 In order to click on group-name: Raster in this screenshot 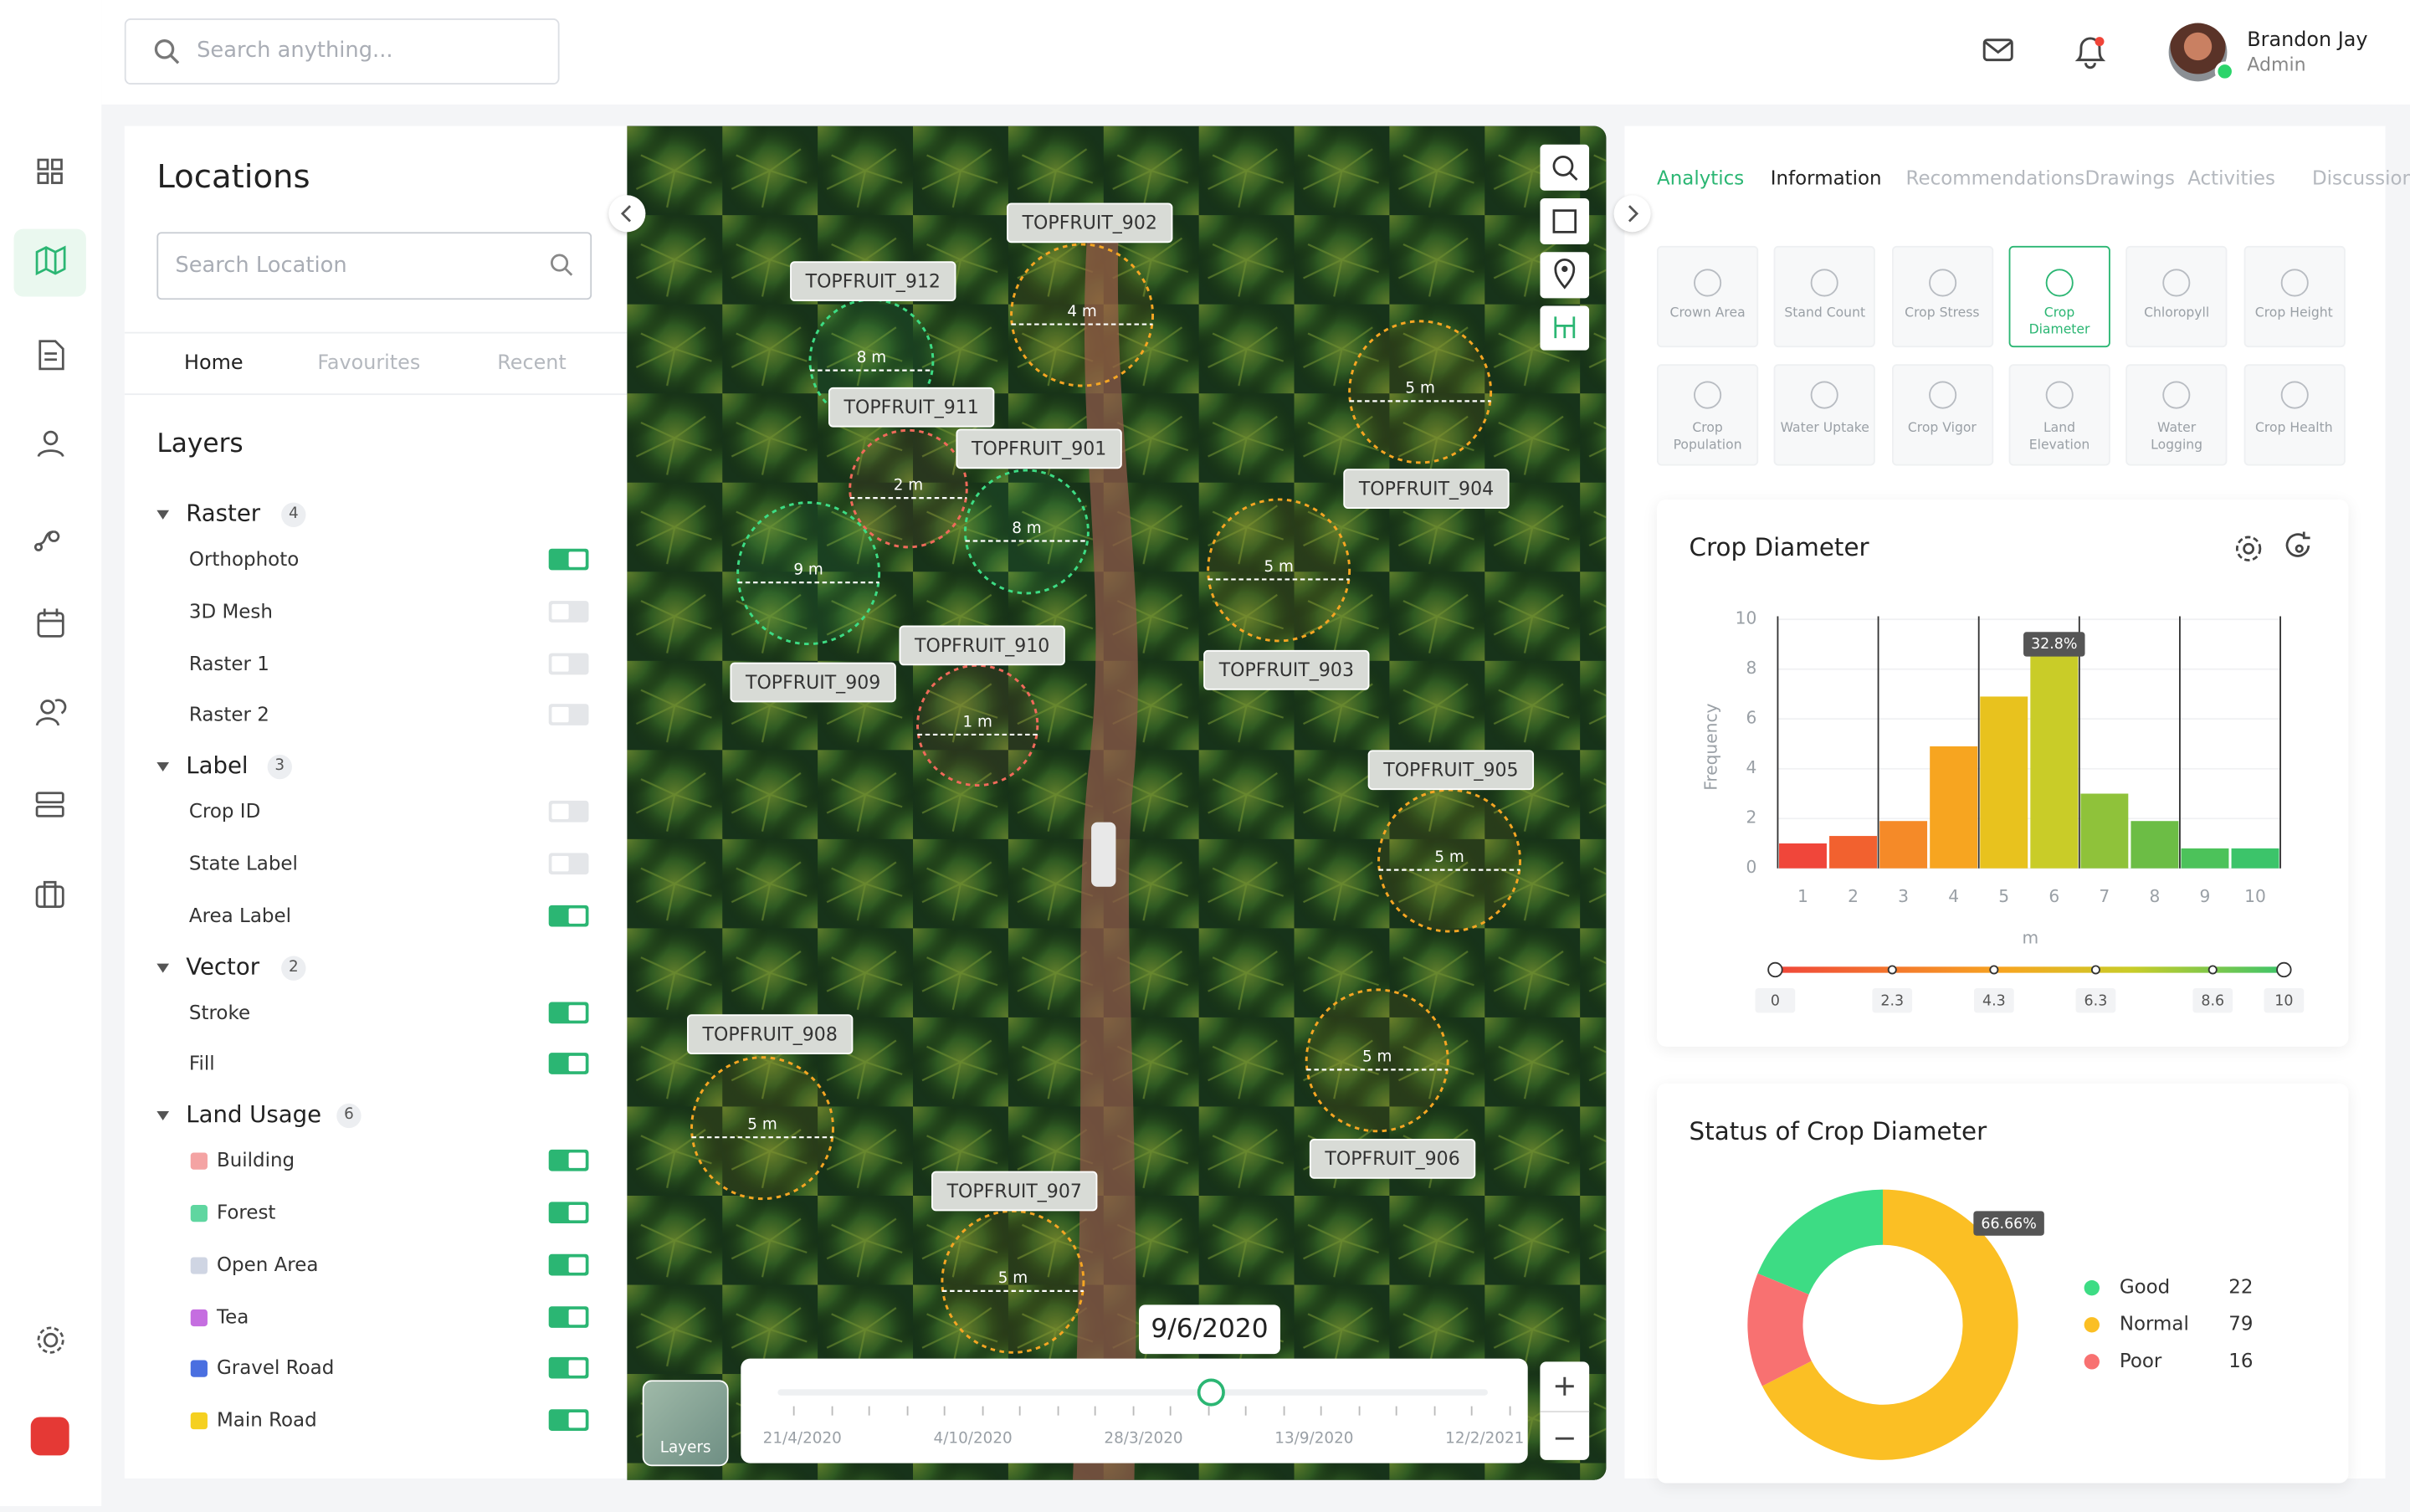, I will do `click(224, 513)`.